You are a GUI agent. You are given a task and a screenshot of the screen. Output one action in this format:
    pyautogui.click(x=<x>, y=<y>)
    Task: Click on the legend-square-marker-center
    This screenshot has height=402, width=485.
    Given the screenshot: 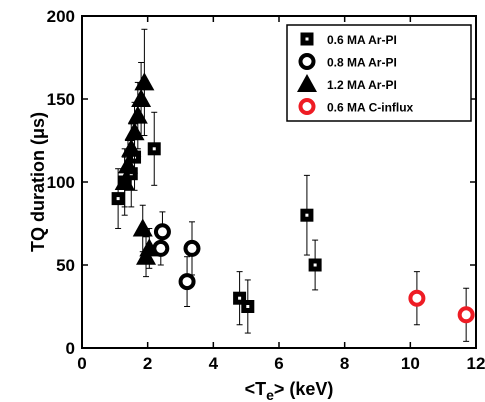 What is the action you would take?
    pyautogui.click(x=307, y=39)
    